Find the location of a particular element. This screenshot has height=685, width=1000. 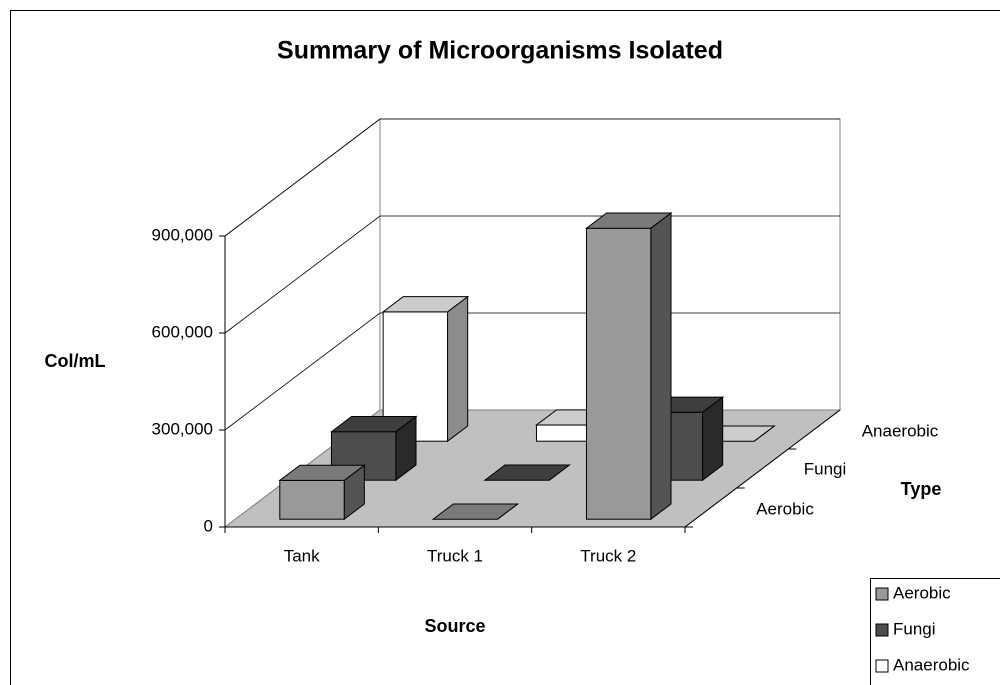

y-tick-label: 0 is located at coordinates (208, 525).